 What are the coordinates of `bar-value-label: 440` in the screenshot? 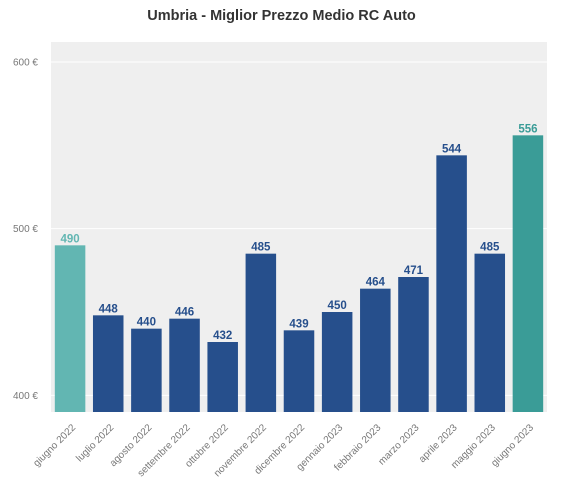 It's located at (146, 323).